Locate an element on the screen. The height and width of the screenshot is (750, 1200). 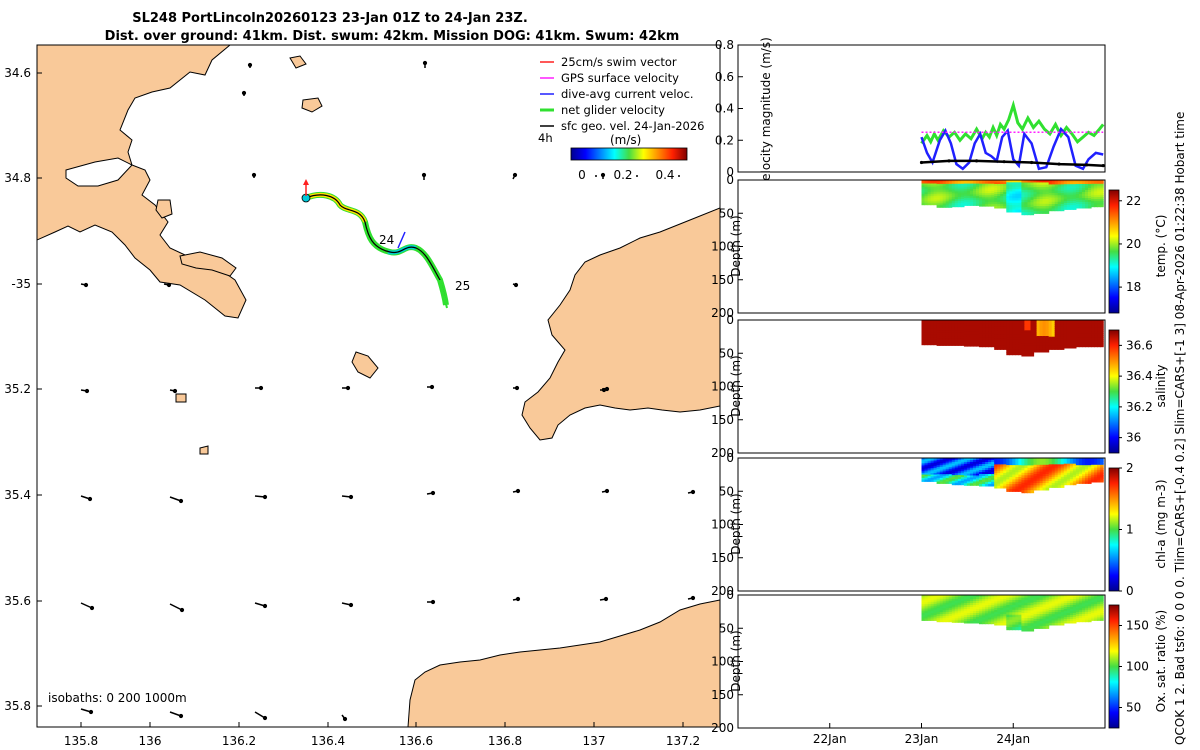
section-y-ticklabel: 150 is located at coordinates (722, 558).